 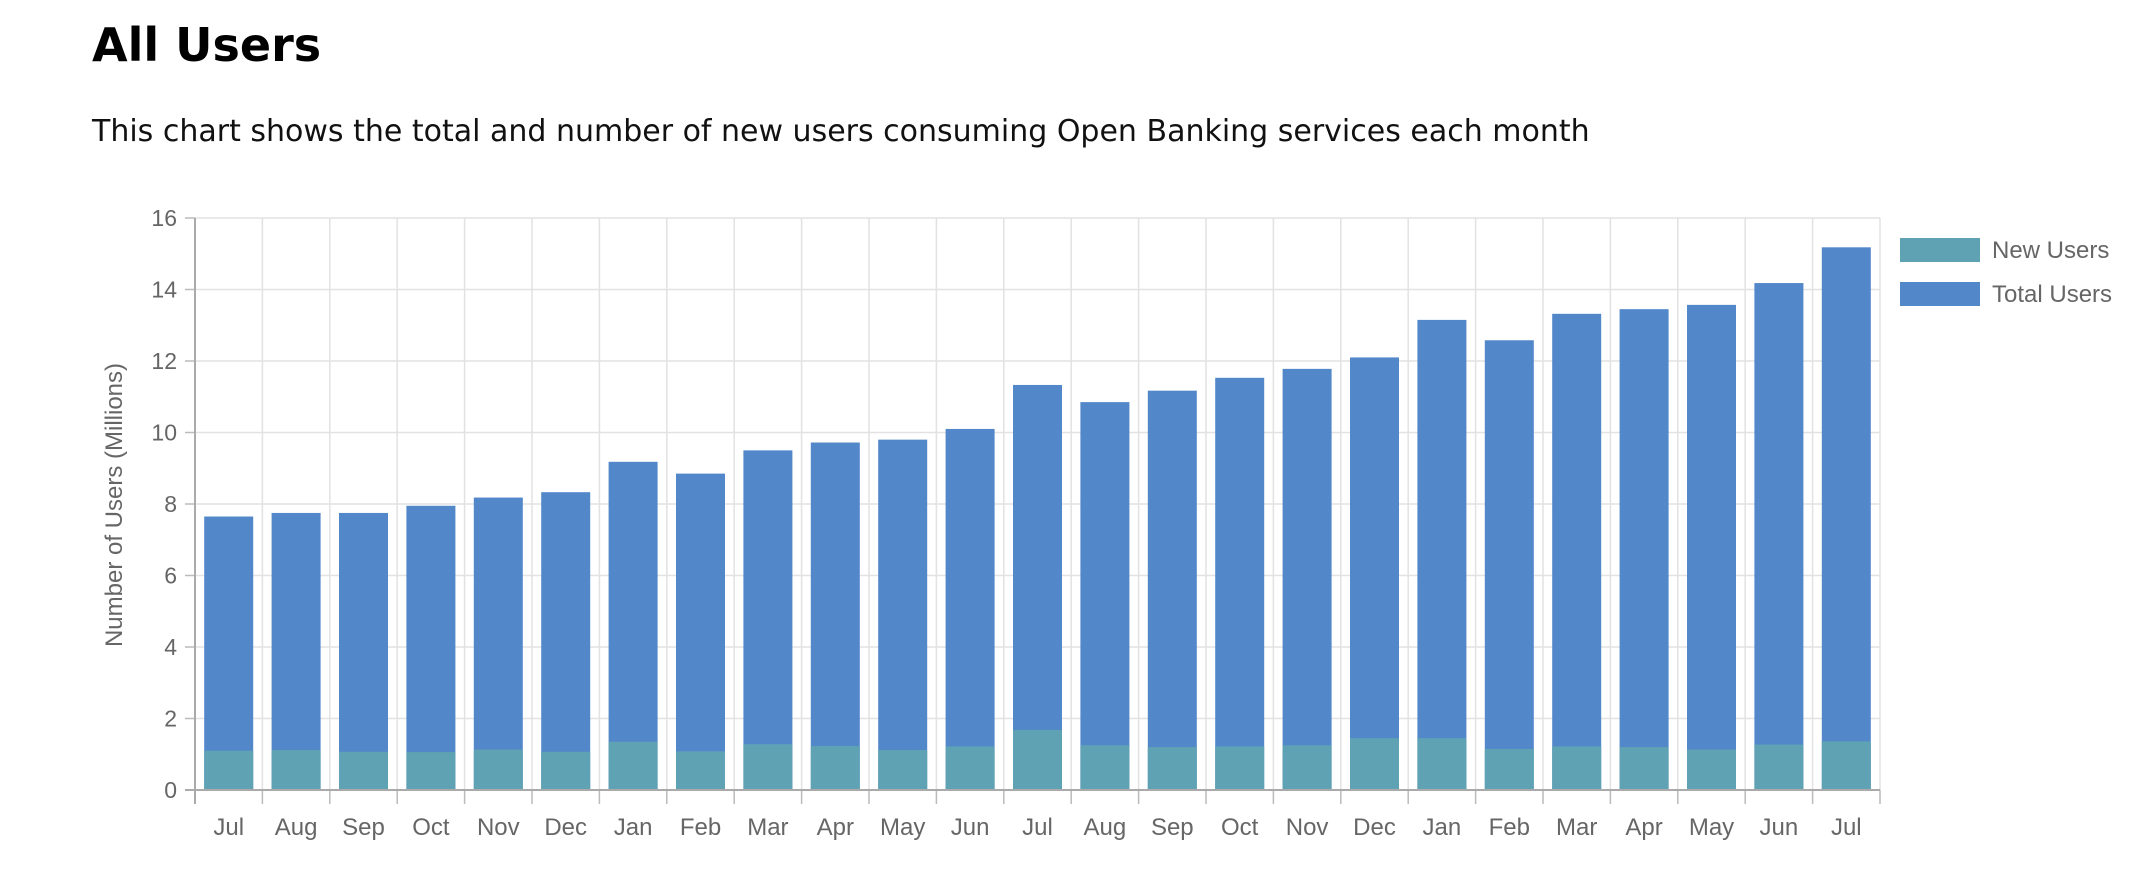 What do you see at coordinates (2052, 294) in the screenshot?
I see `legend-label: Total Users` at bounding box center [2052, 294].